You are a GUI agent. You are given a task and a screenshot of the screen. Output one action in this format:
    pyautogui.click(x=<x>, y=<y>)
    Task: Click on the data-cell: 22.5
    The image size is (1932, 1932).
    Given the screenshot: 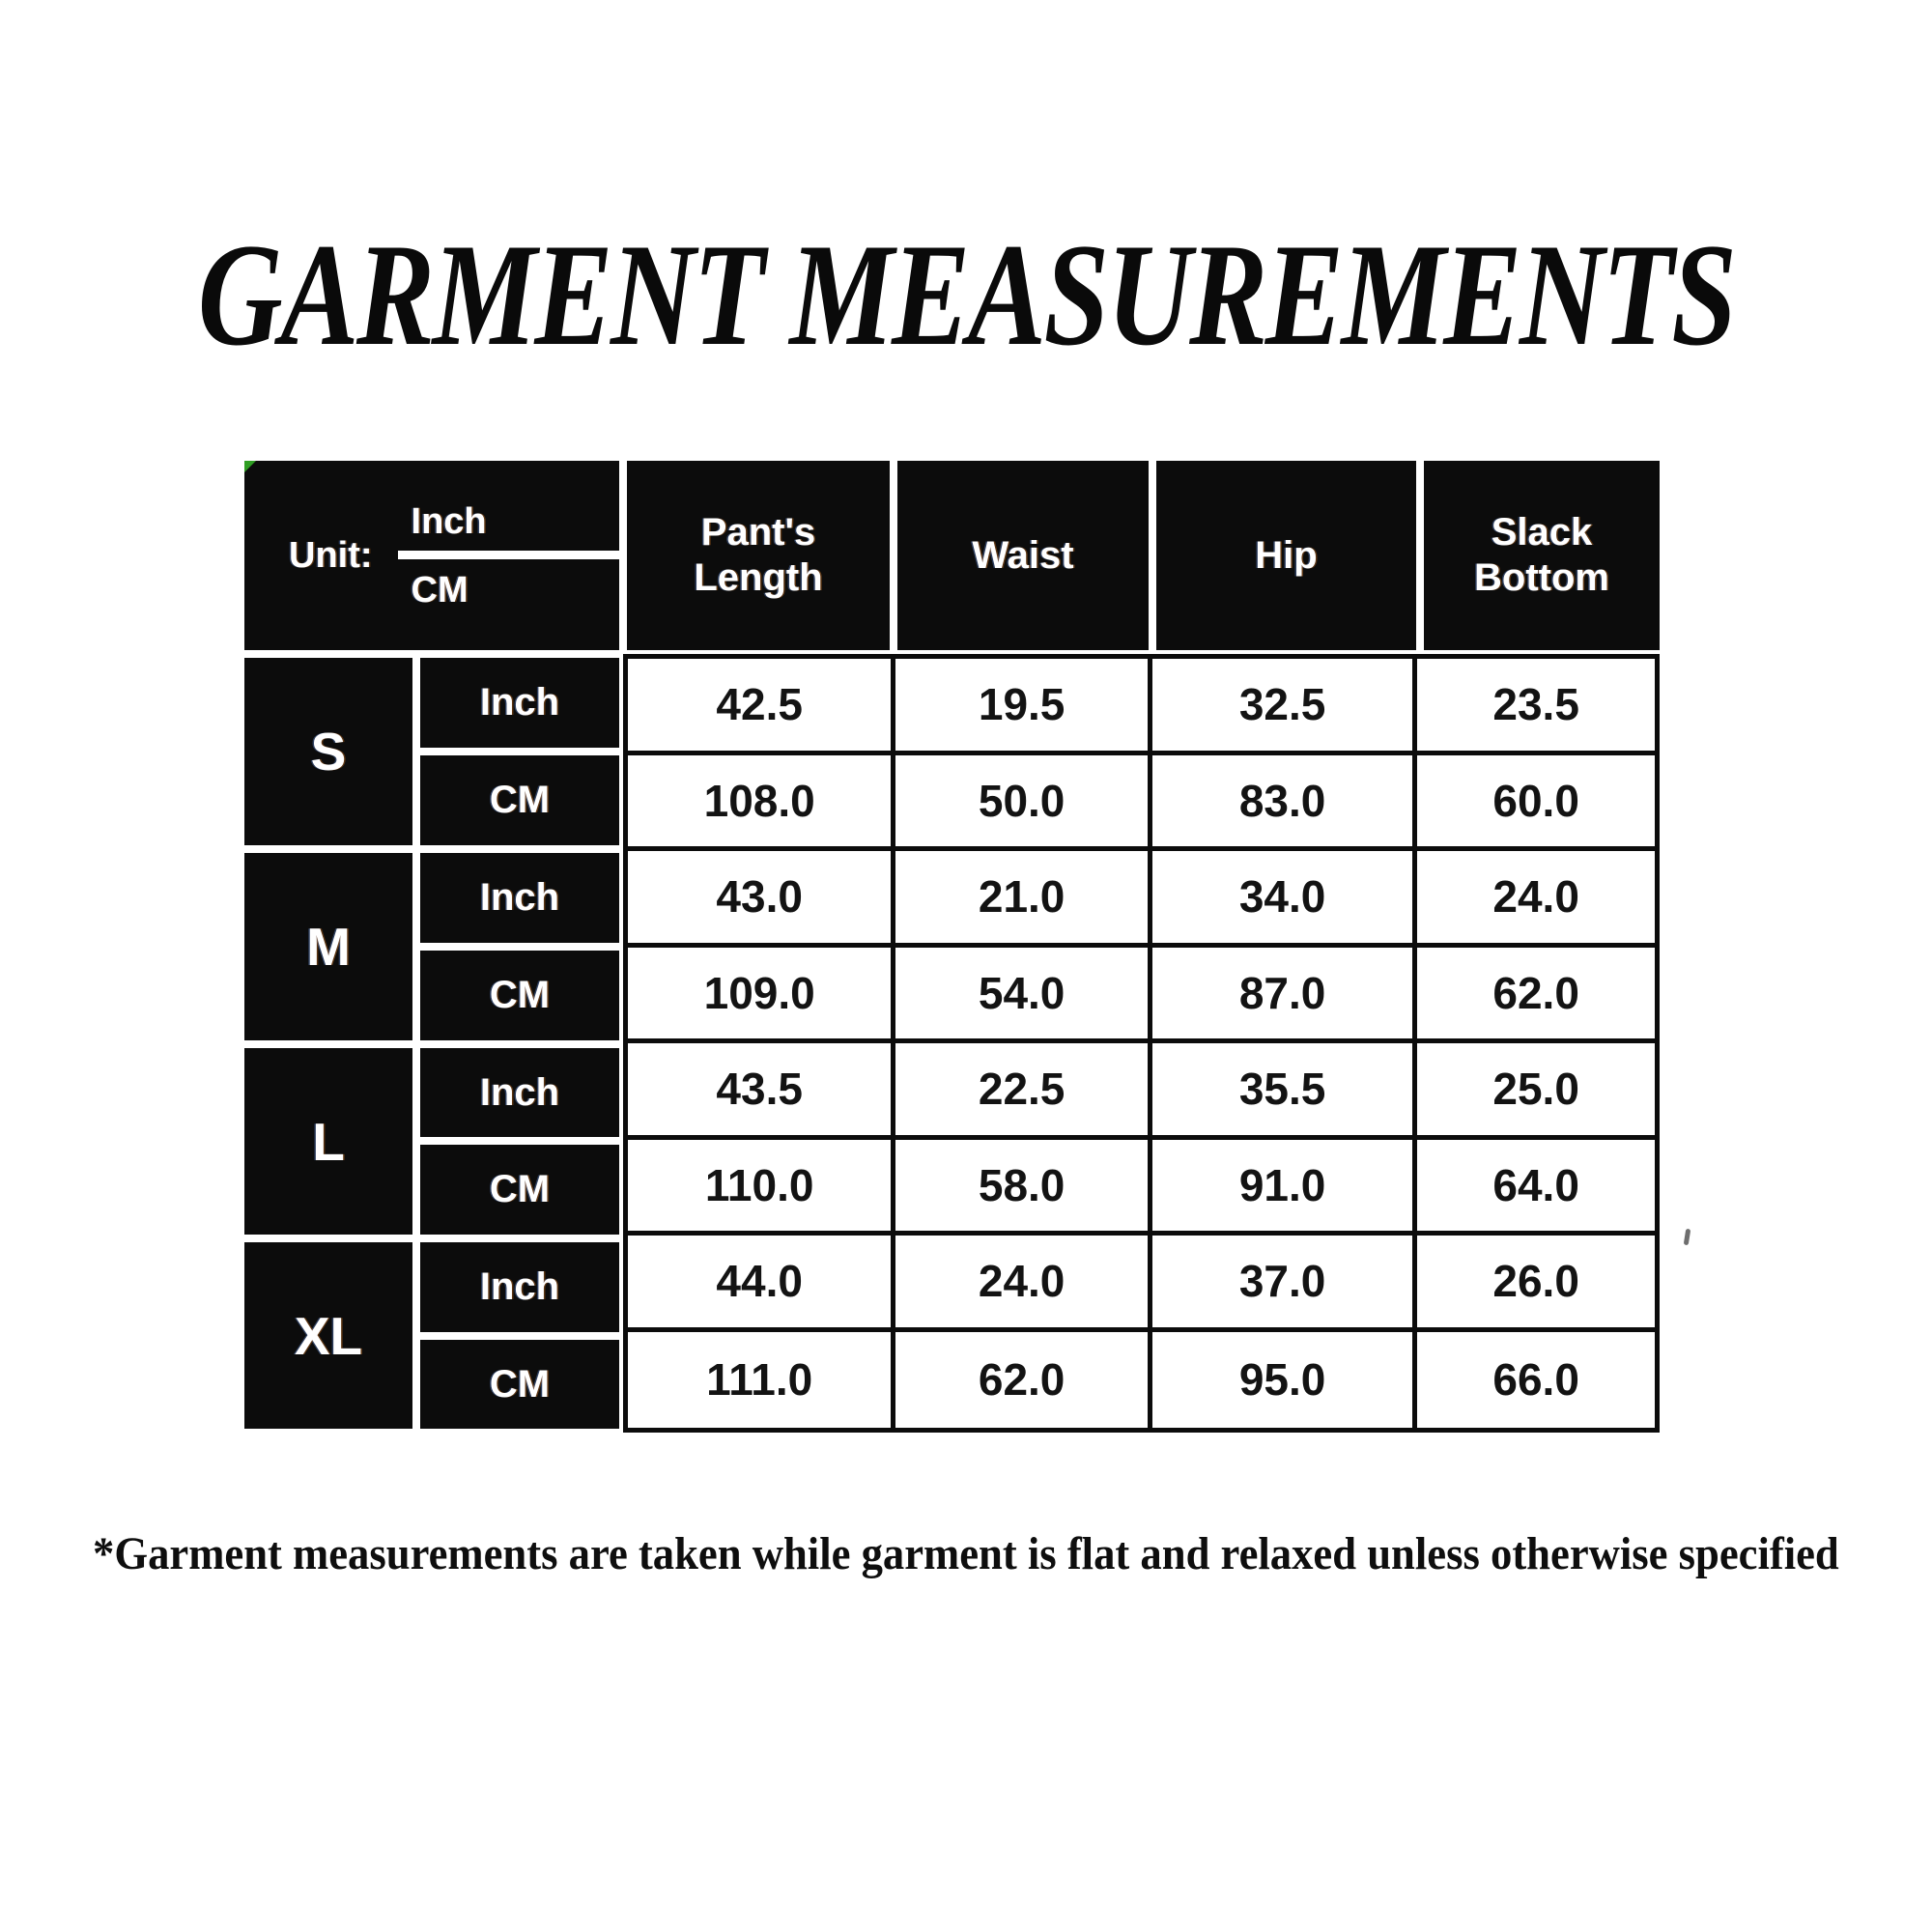 What is the action you would take?
    pyautogui.click(x=1024, y=1091)
    